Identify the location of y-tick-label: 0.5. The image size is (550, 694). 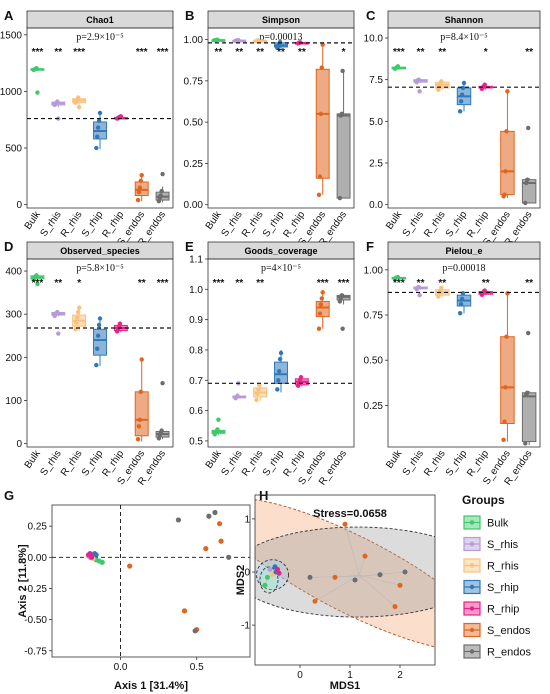
(196, 441).